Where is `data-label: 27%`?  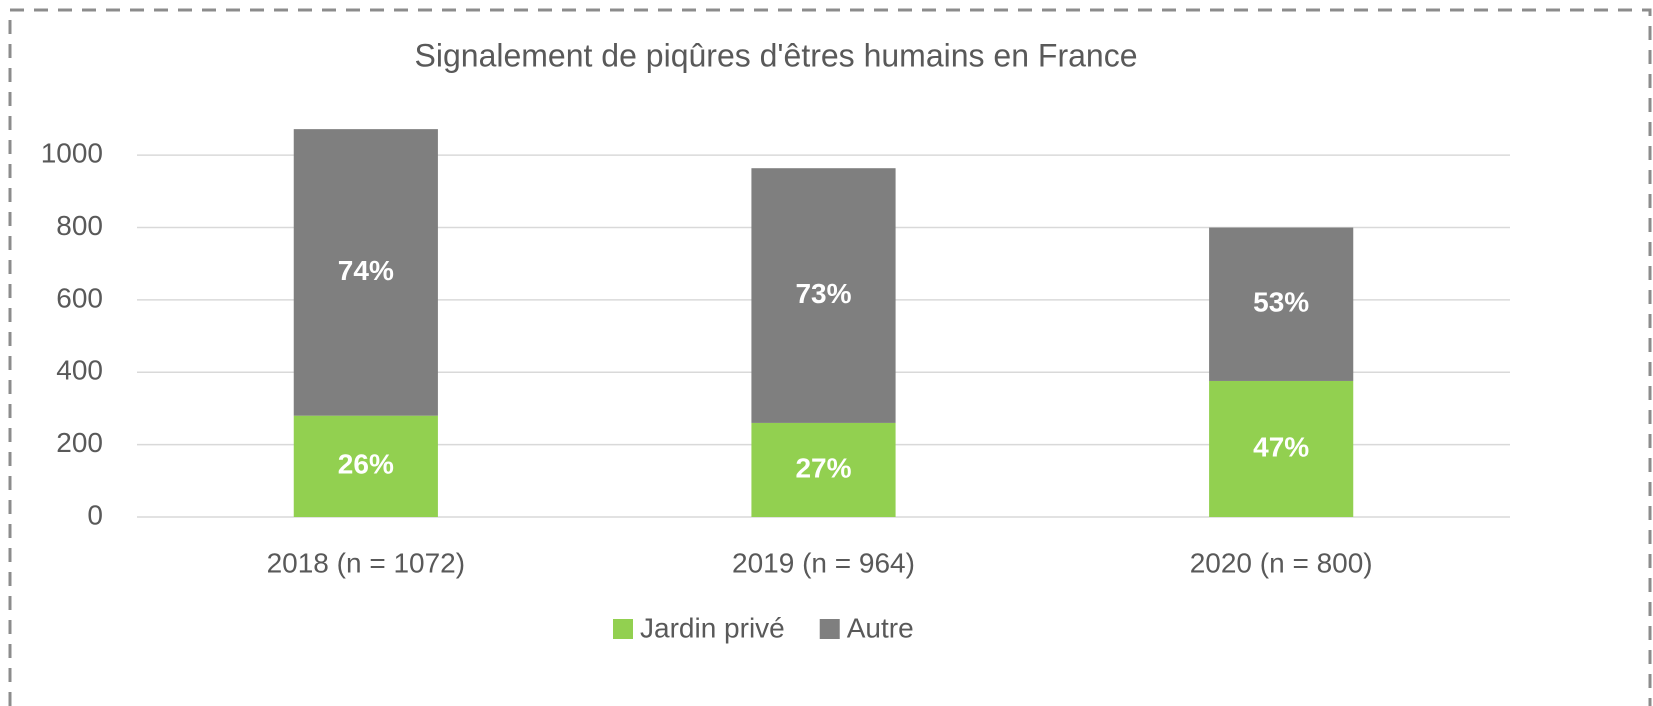
data-label: 27% is located at coordinates (823, 467).